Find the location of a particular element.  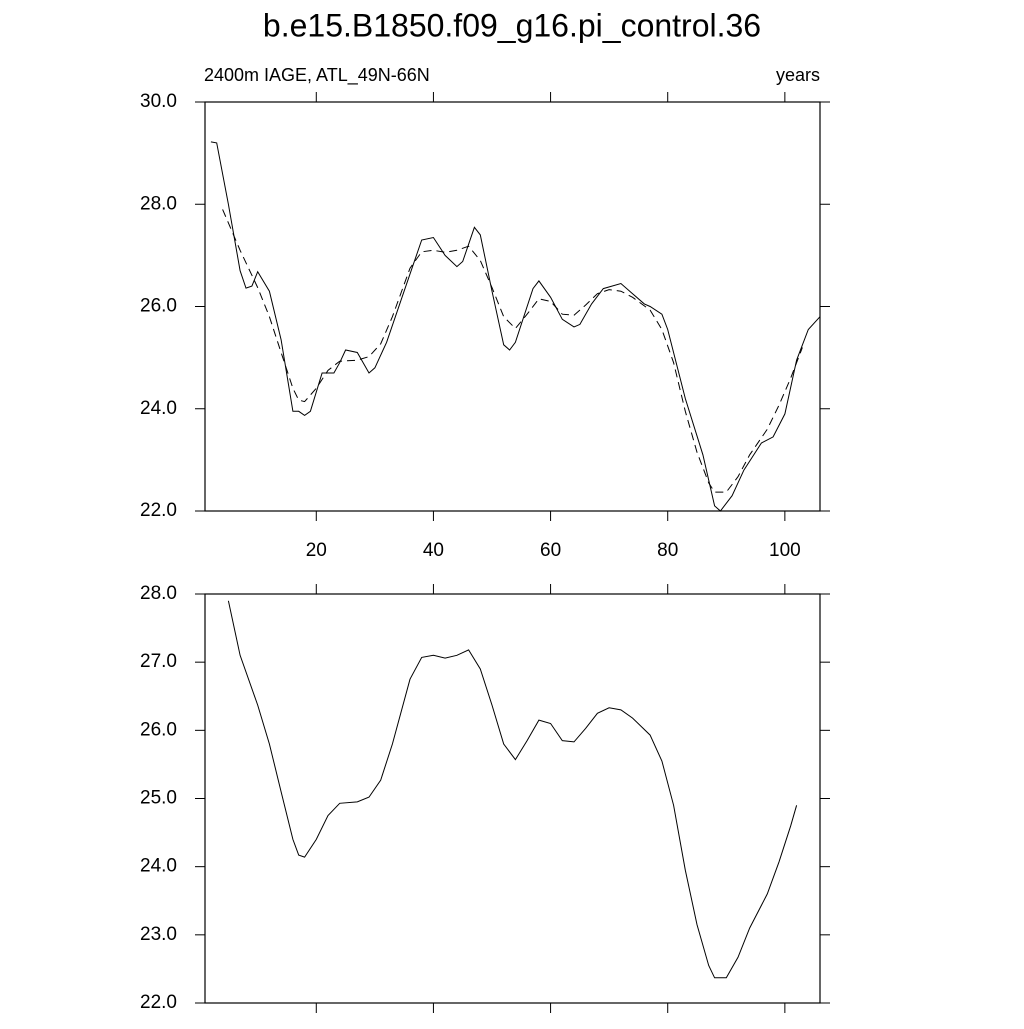

x-tick-label: 40 is located at coordinates (433, 550).